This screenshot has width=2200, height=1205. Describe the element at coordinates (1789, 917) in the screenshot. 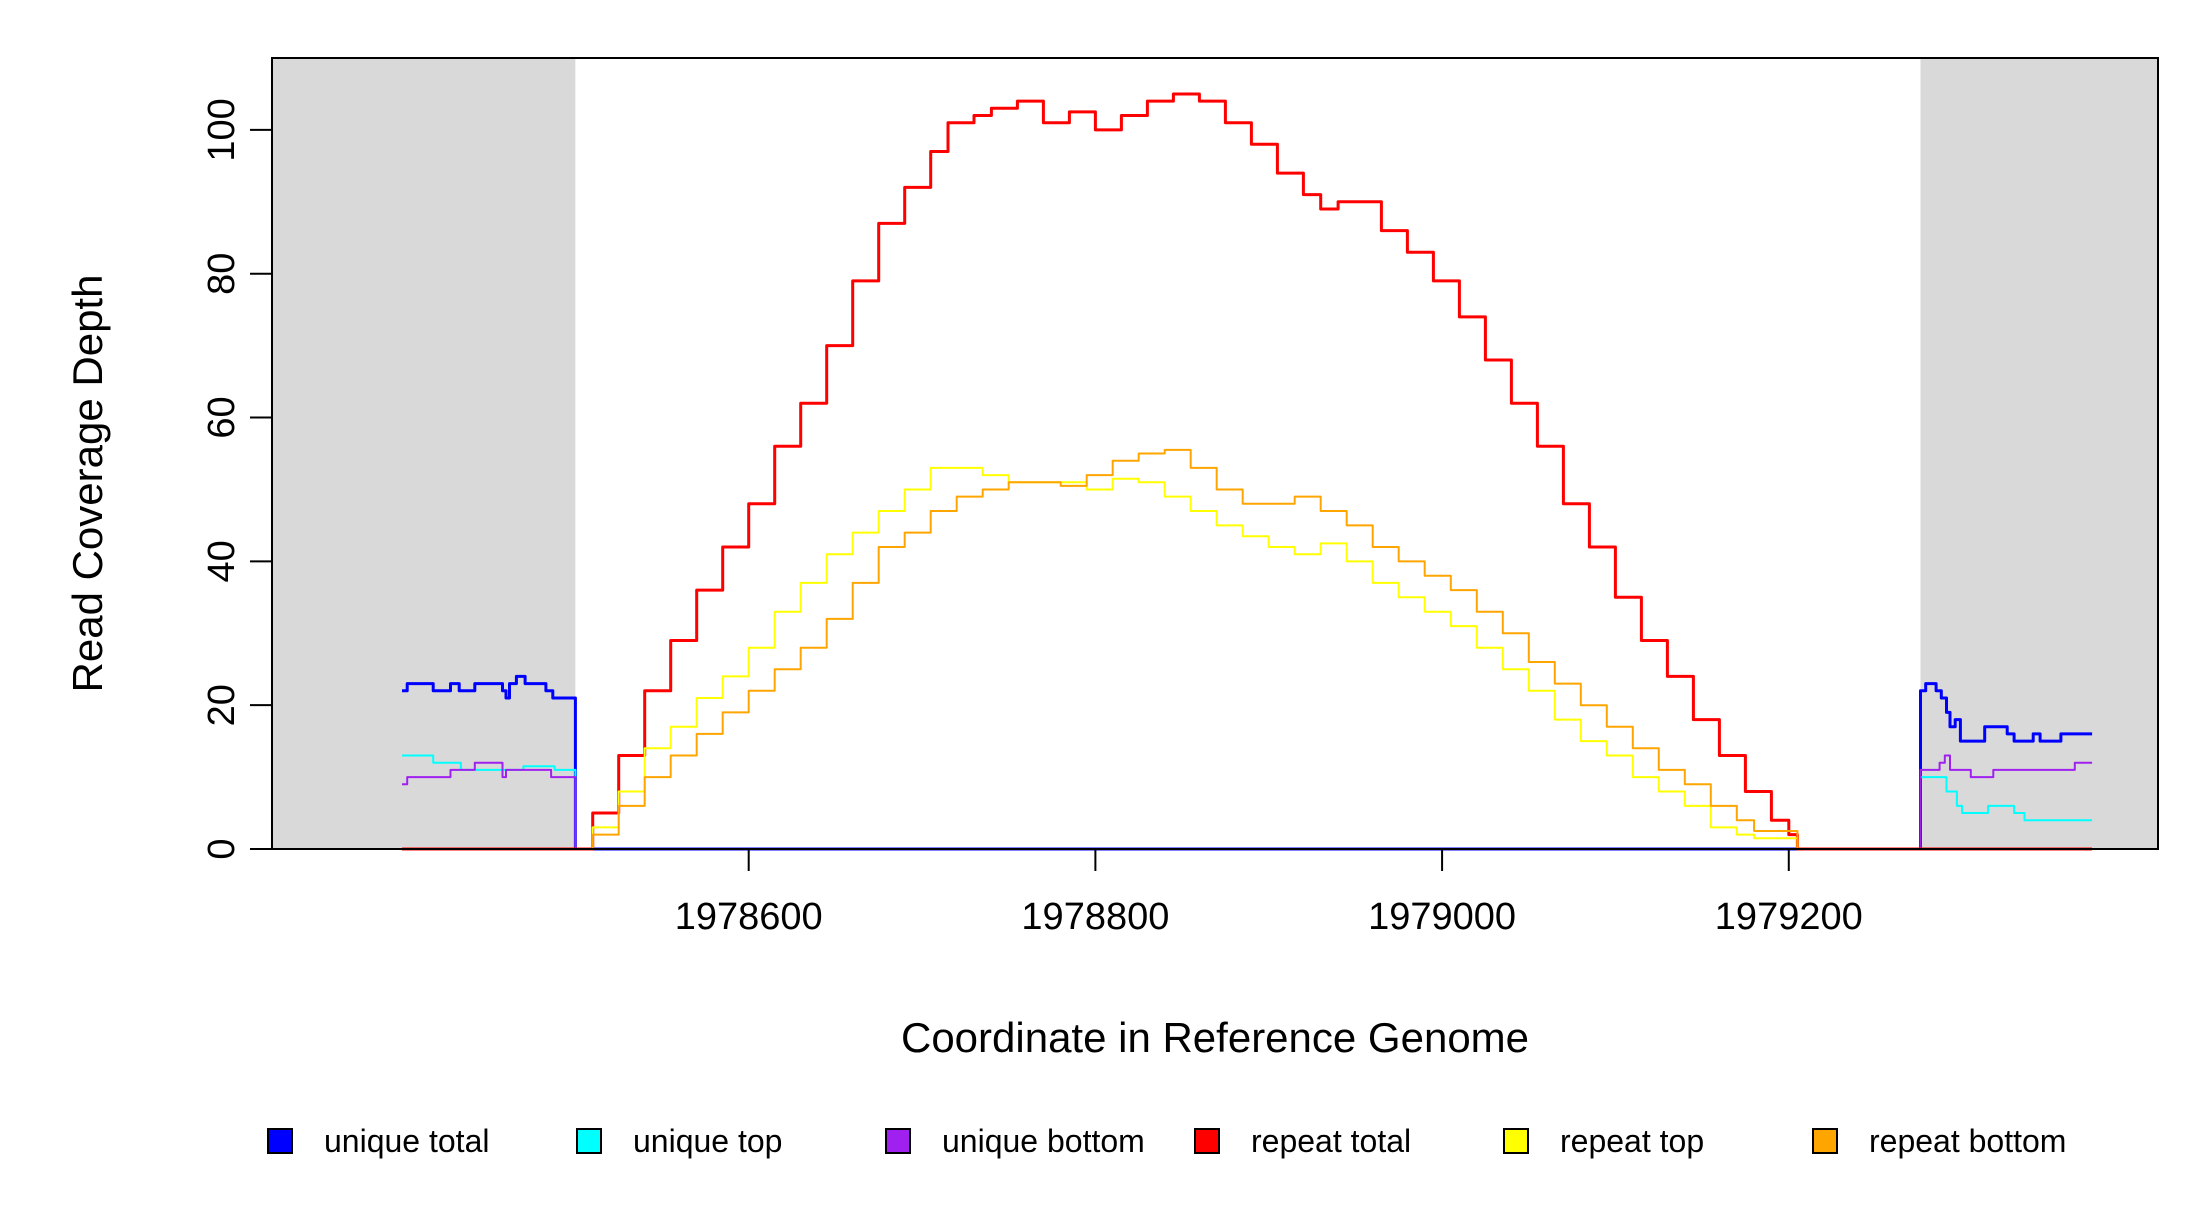

I see `x-tick-label: 1979200` at that location.